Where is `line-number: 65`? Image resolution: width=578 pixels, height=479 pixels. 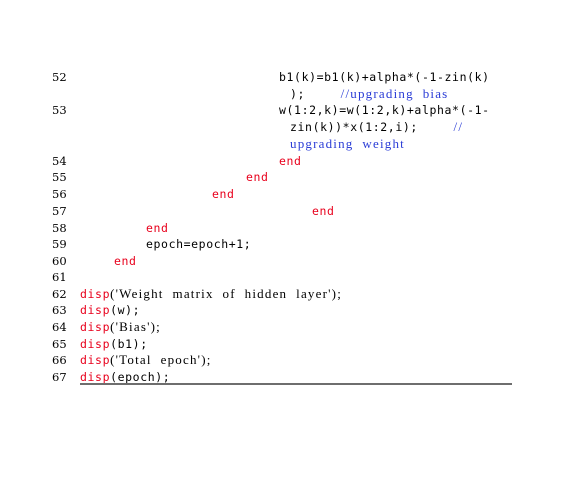
line-number: 65 is located at coordinates (59, 344).